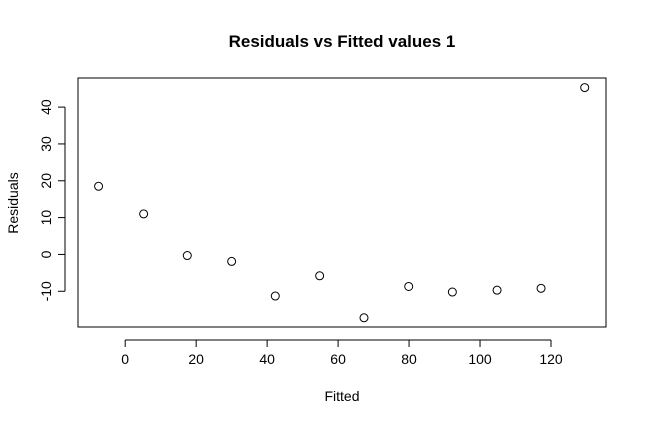  What do you see at coordinates (46, 107) in the screenshot?
I see `y-tick-label: 40` at bounding box center [46, 107].